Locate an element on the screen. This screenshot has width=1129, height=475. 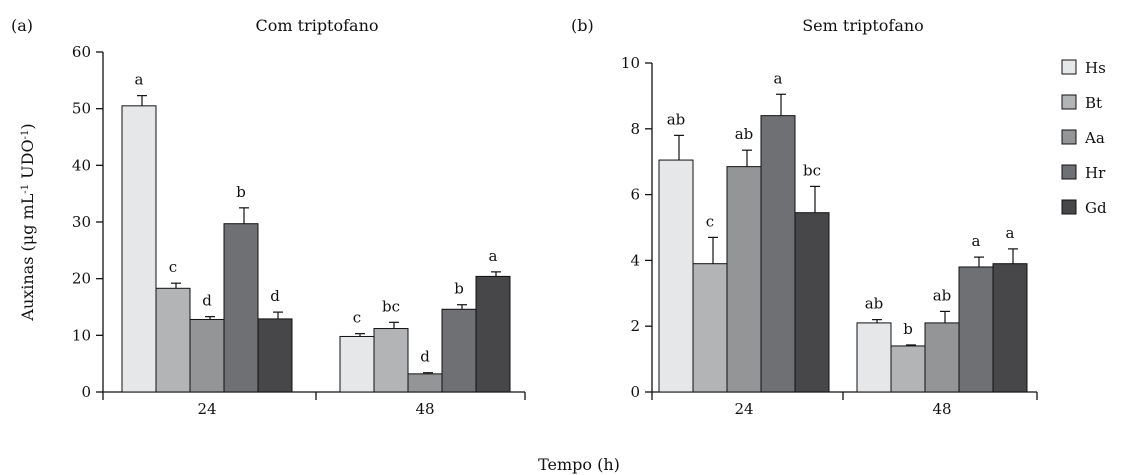
legend-swatch-bt is located at coordinates (1069, 102).